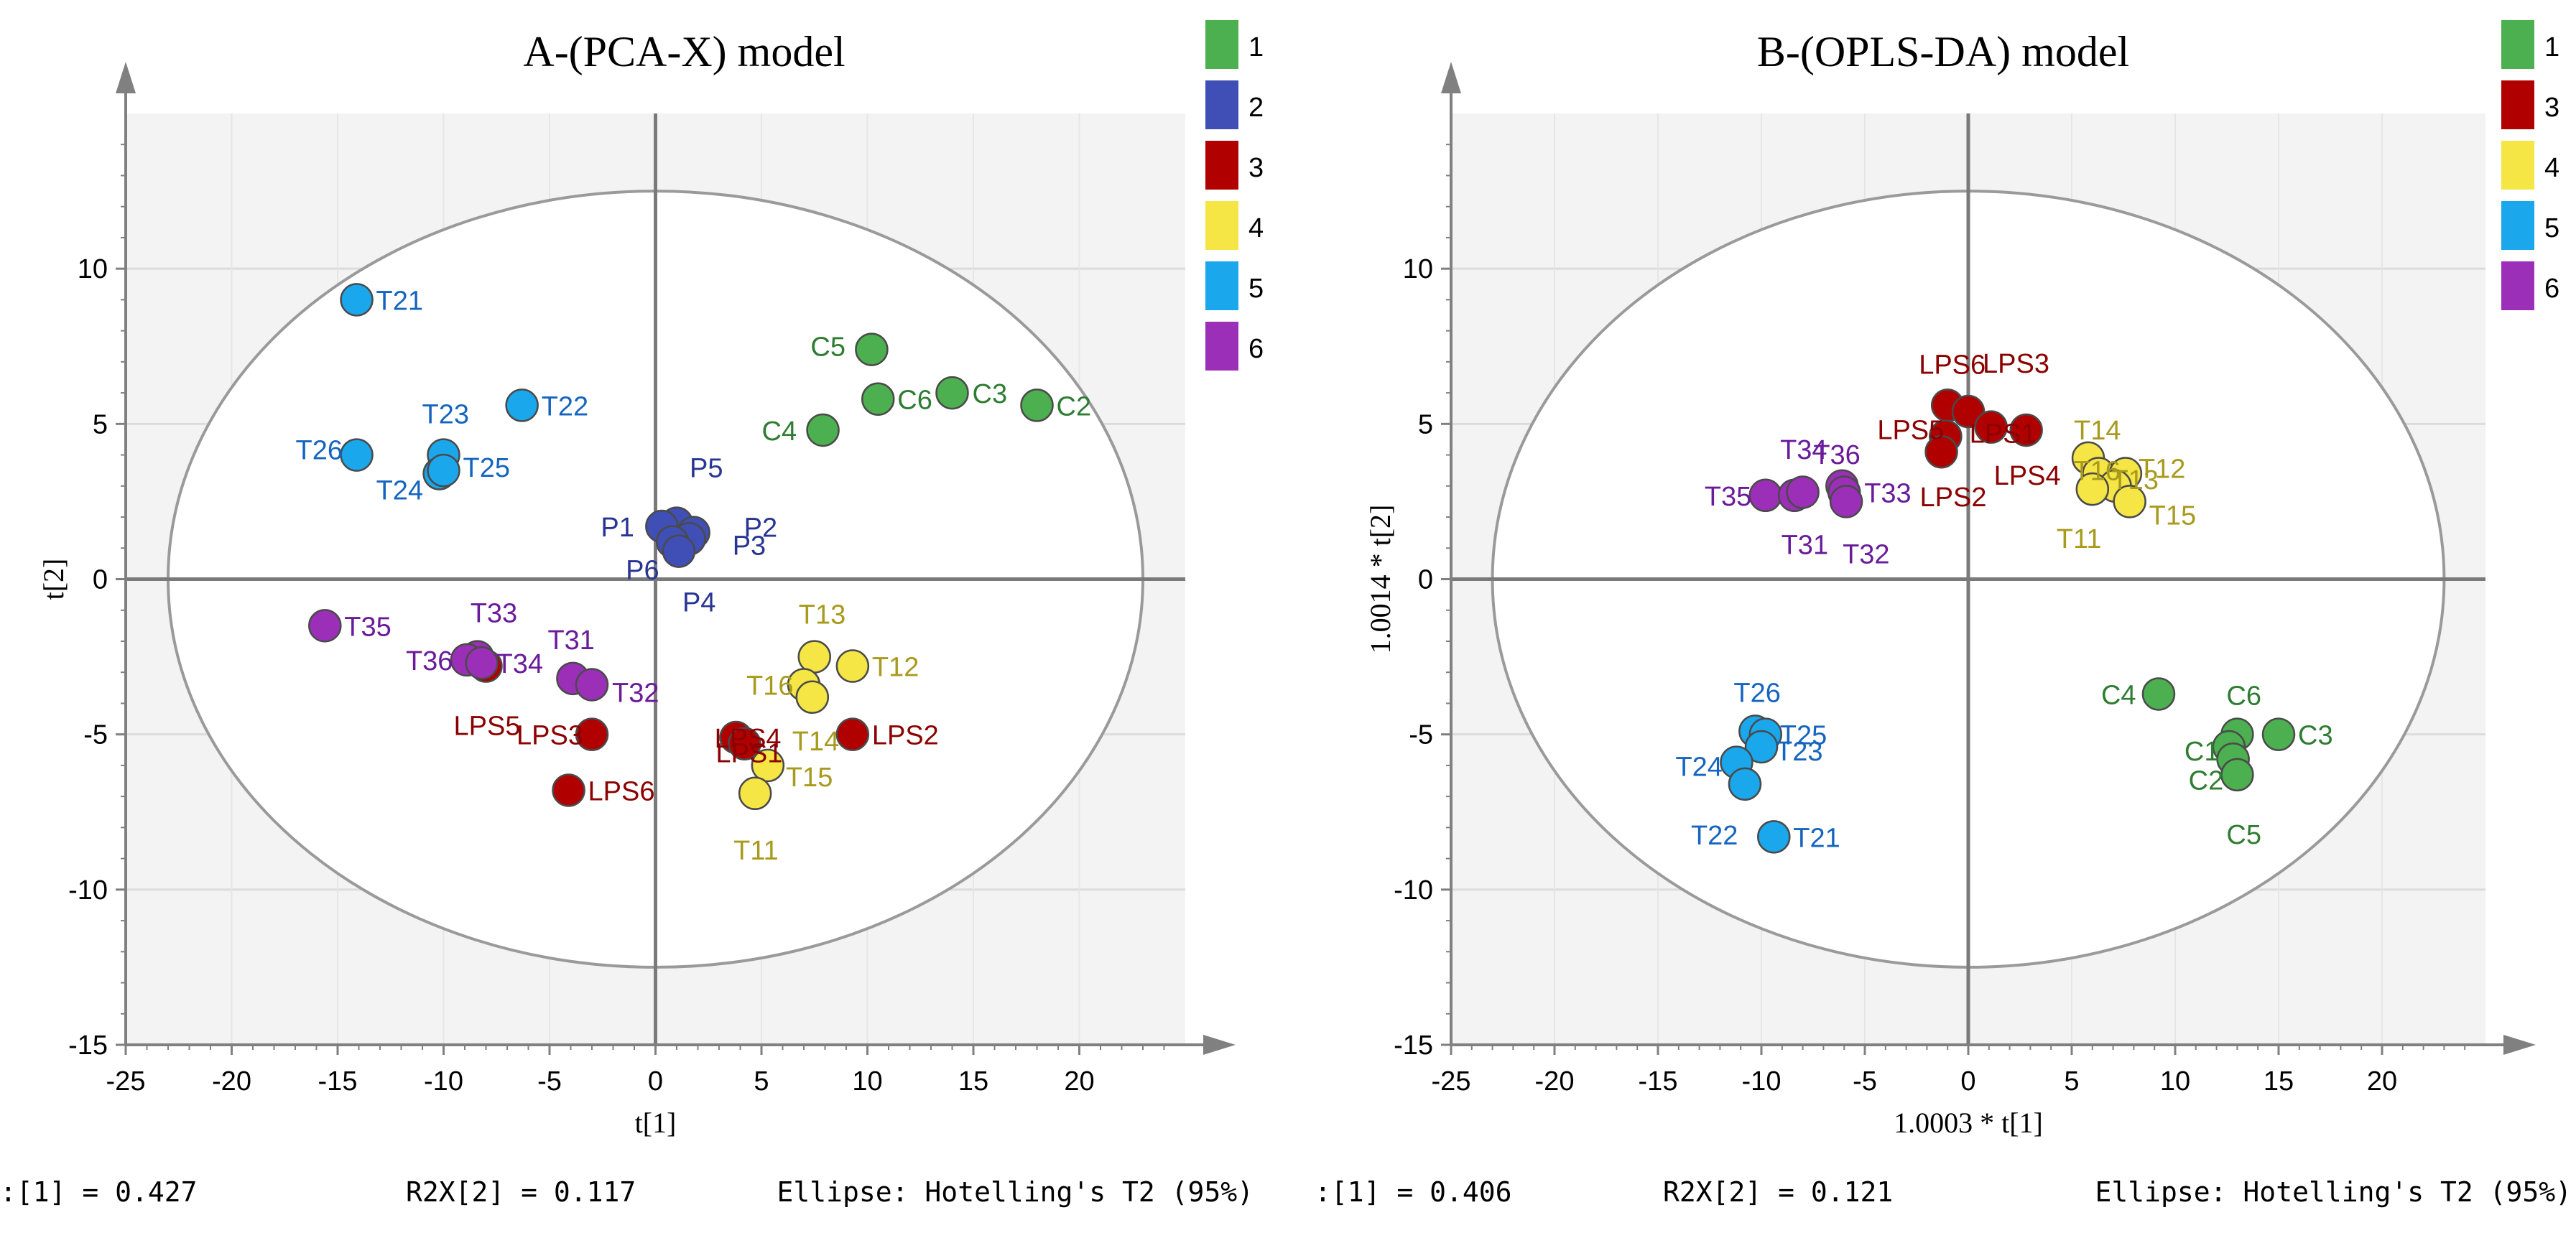  What do you see at coordinates (1421, 735) in the screenshot?
I see `y-tick-label: -5` at bounding box center [1421, 735].